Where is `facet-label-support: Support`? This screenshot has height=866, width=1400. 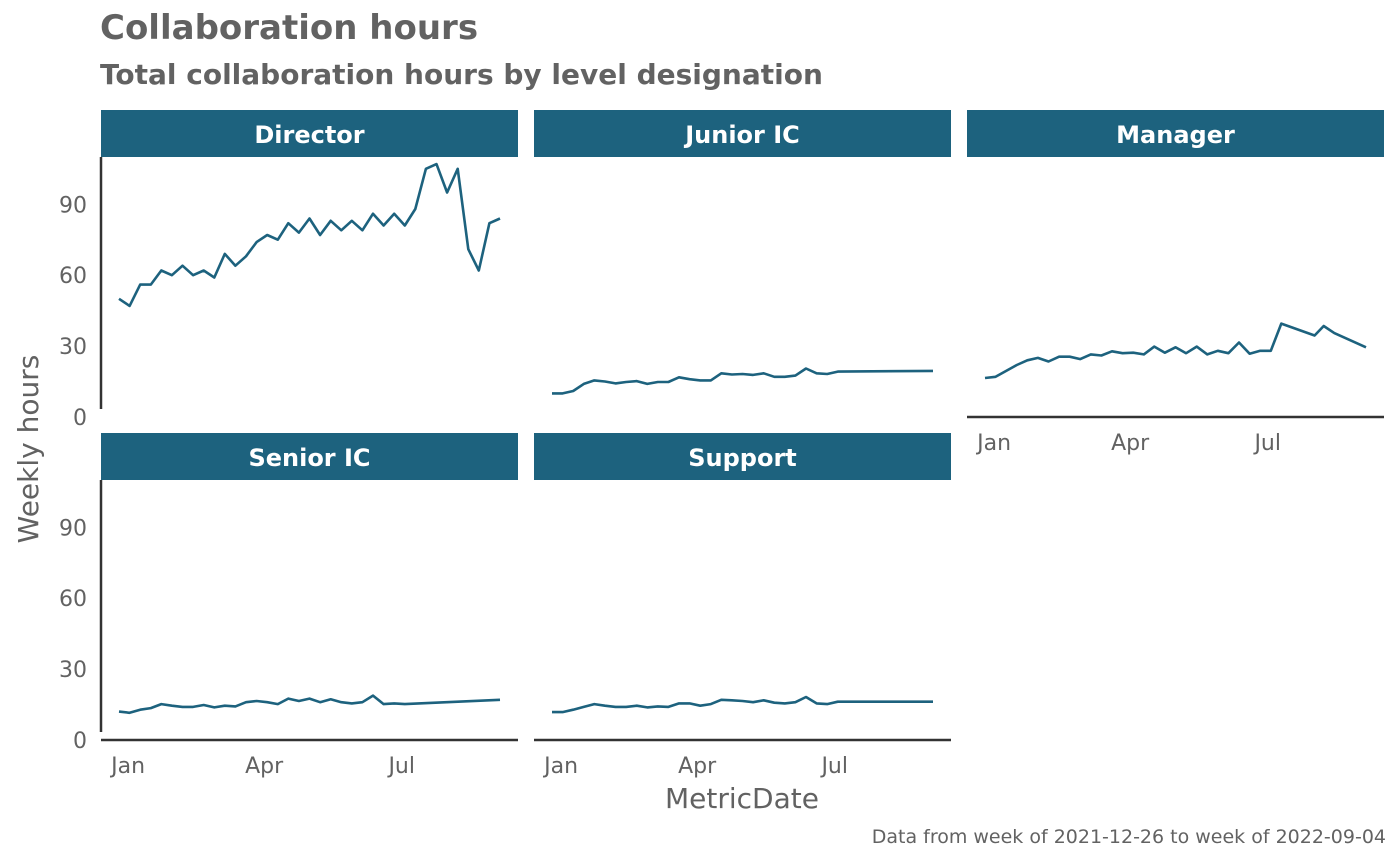
facet-label-support: Support is located at coordinates (742, 458).